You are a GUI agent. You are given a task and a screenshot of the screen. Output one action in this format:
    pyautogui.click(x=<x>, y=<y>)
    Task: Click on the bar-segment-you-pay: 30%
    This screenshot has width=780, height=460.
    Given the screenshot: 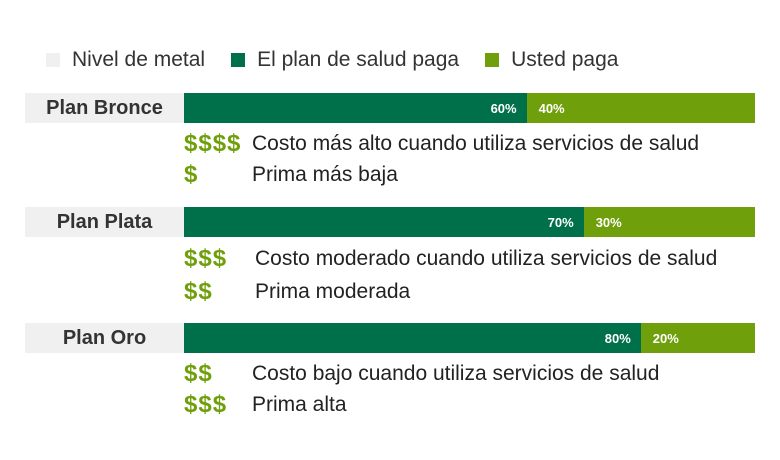 What is the action you would take?
    pyautogui.click(x=669, y=222)
    